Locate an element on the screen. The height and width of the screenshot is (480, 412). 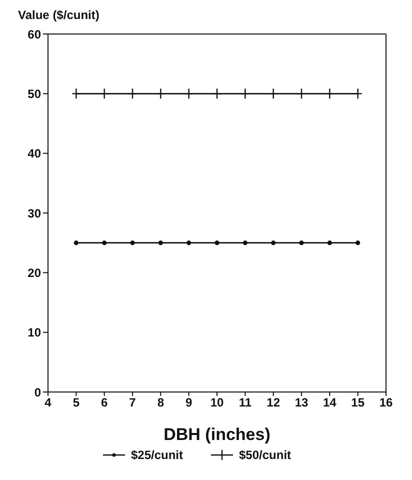
x-tick-label: 16 is located at coordinates (386, 403).